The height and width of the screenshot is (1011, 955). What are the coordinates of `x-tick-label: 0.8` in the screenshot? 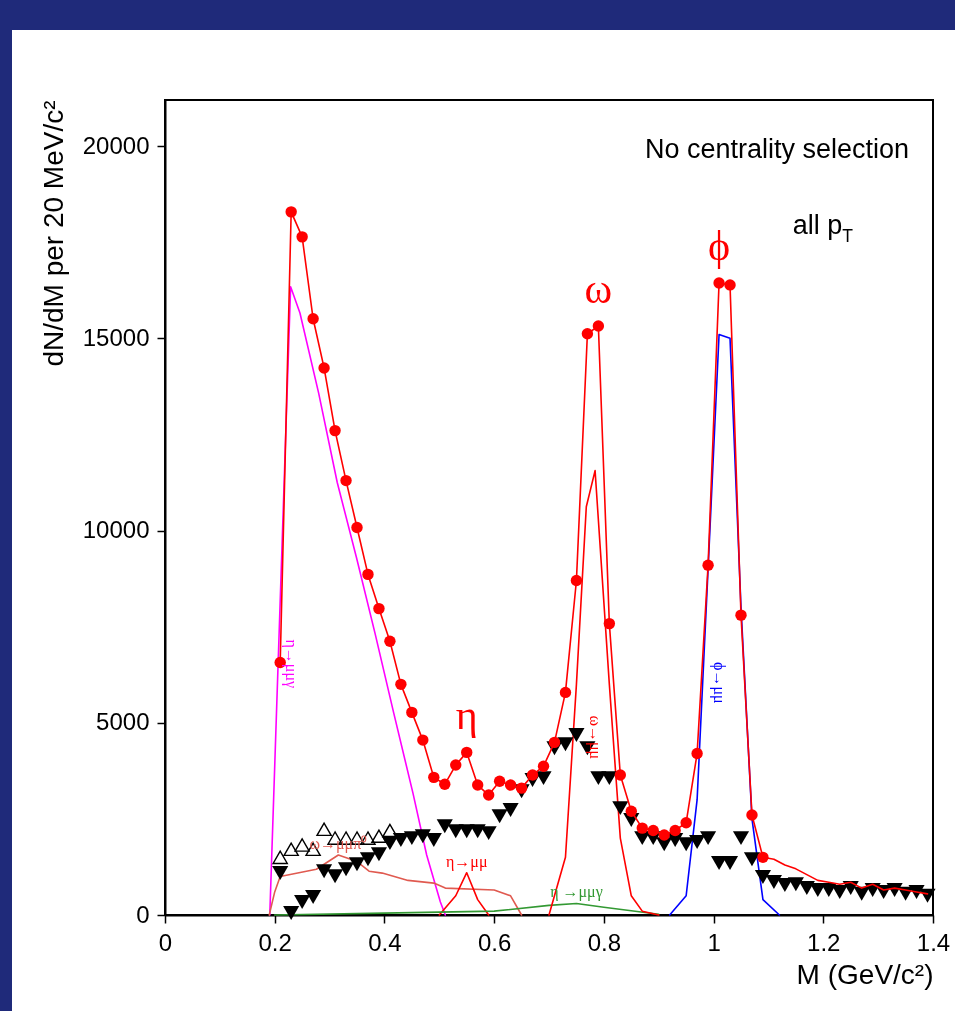 It's located at (604, 942).